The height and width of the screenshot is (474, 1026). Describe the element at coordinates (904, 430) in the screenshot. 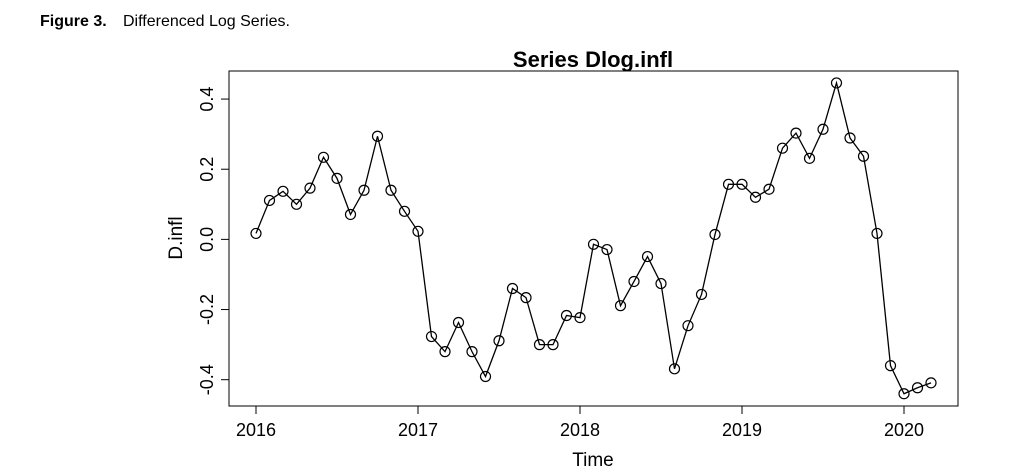

I see `x-tick-label: 2020` at that location.